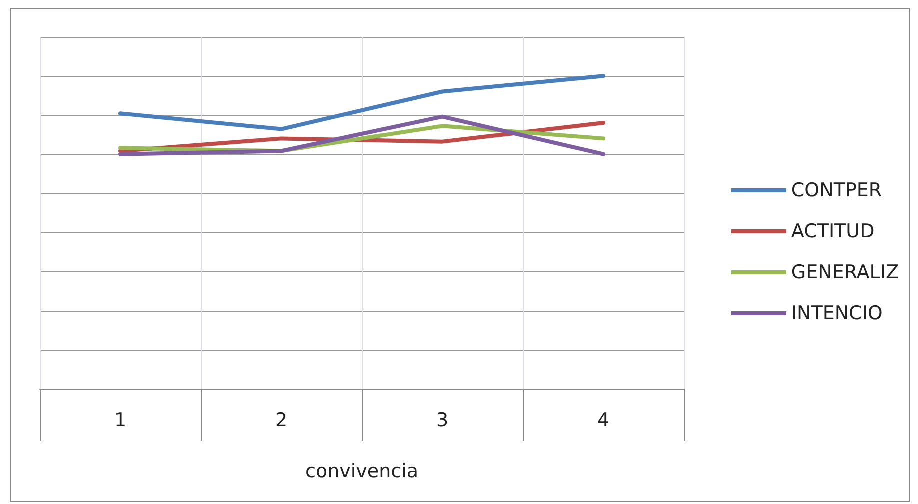 This screenshot has height=504, width=918. What do you see at coordinates (362, 471) in the screenshot?
I see `x-axis-title: convivencia` at bounding box center [362, 471].